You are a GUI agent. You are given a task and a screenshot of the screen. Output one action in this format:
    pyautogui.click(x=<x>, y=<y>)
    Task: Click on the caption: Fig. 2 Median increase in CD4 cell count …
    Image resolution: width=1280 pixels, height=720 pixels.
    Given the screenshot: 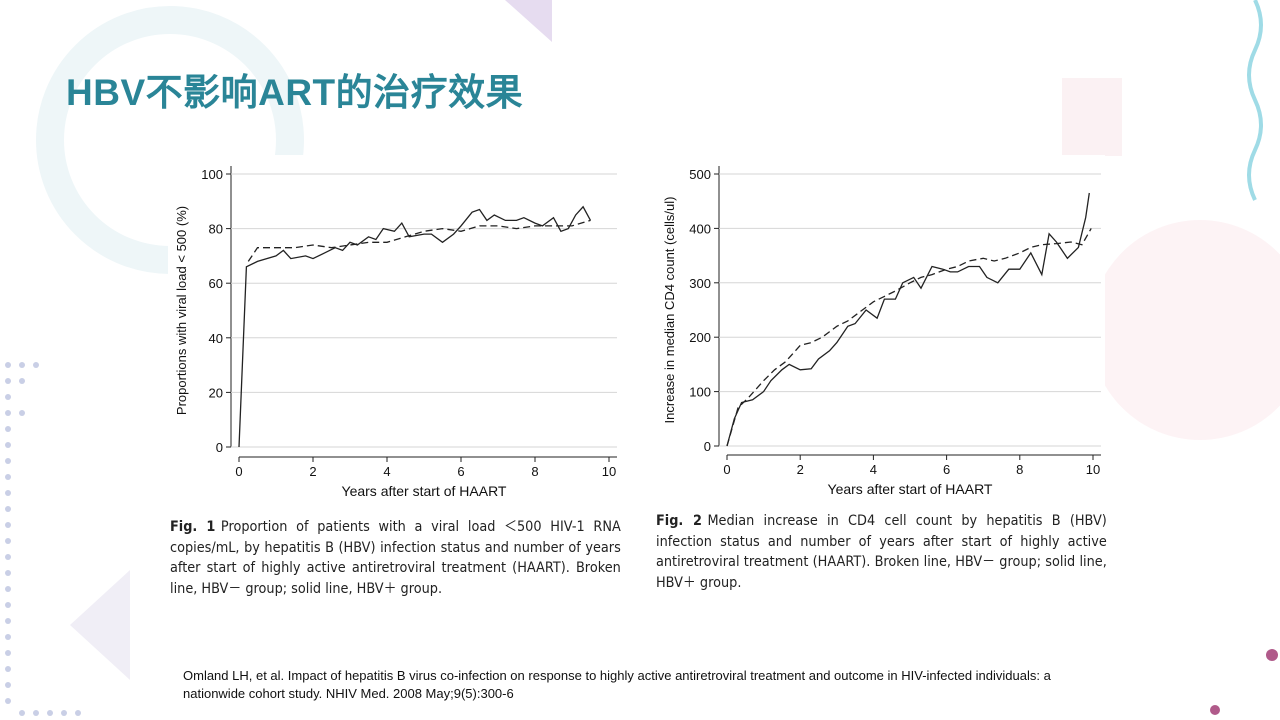 What is the action you would take?
    pyautogui.click(x=881, y=552)
    